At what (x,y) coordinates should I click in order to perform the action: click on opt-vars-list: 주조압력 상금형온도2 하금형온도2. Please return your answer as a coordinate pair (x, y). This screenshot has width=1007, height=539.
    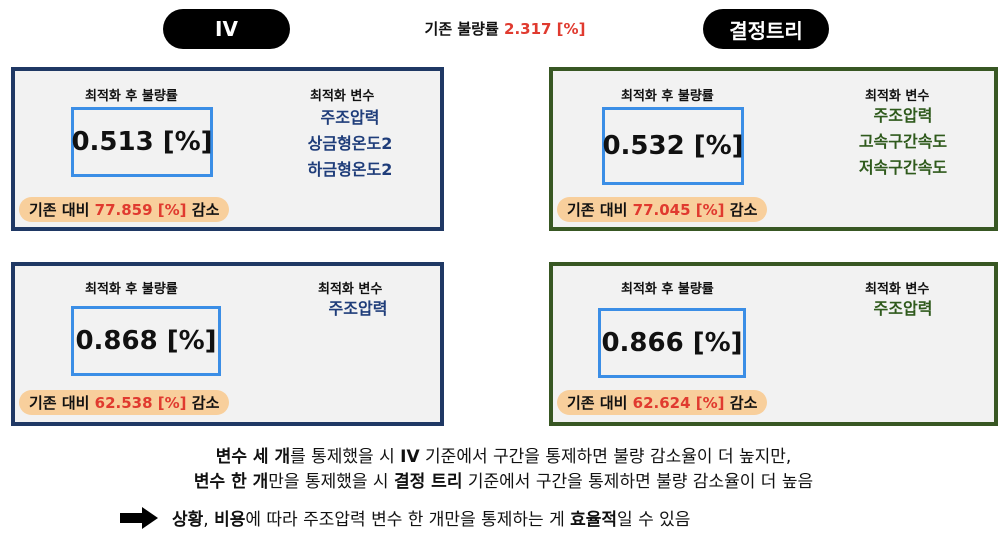
    Looking at the image, I should click on (350, 144).